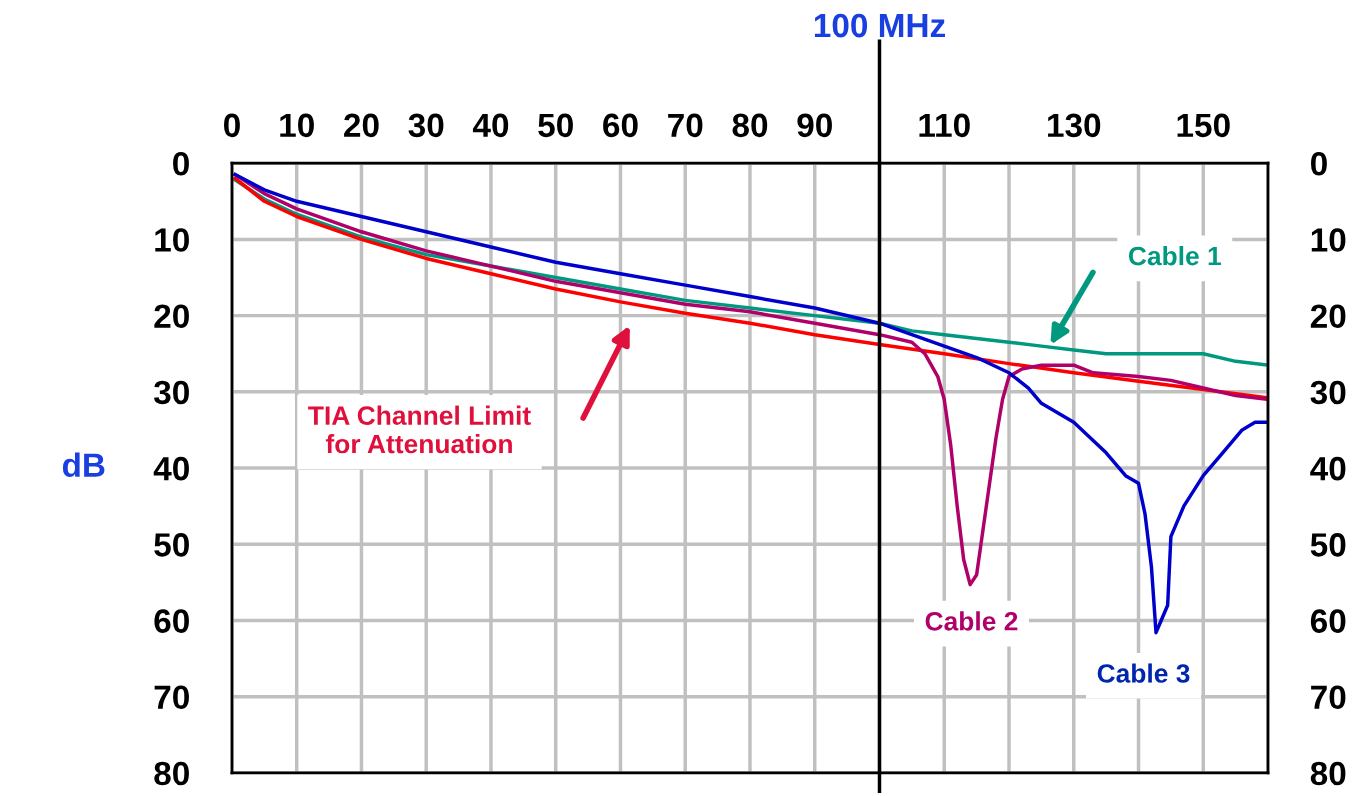 Image resolution: width=1362 pixels, height=796 pixels. Describe the element at coordinates (1328, 316) in the screenshot. I see `y2-tick-label: 20` at that location.